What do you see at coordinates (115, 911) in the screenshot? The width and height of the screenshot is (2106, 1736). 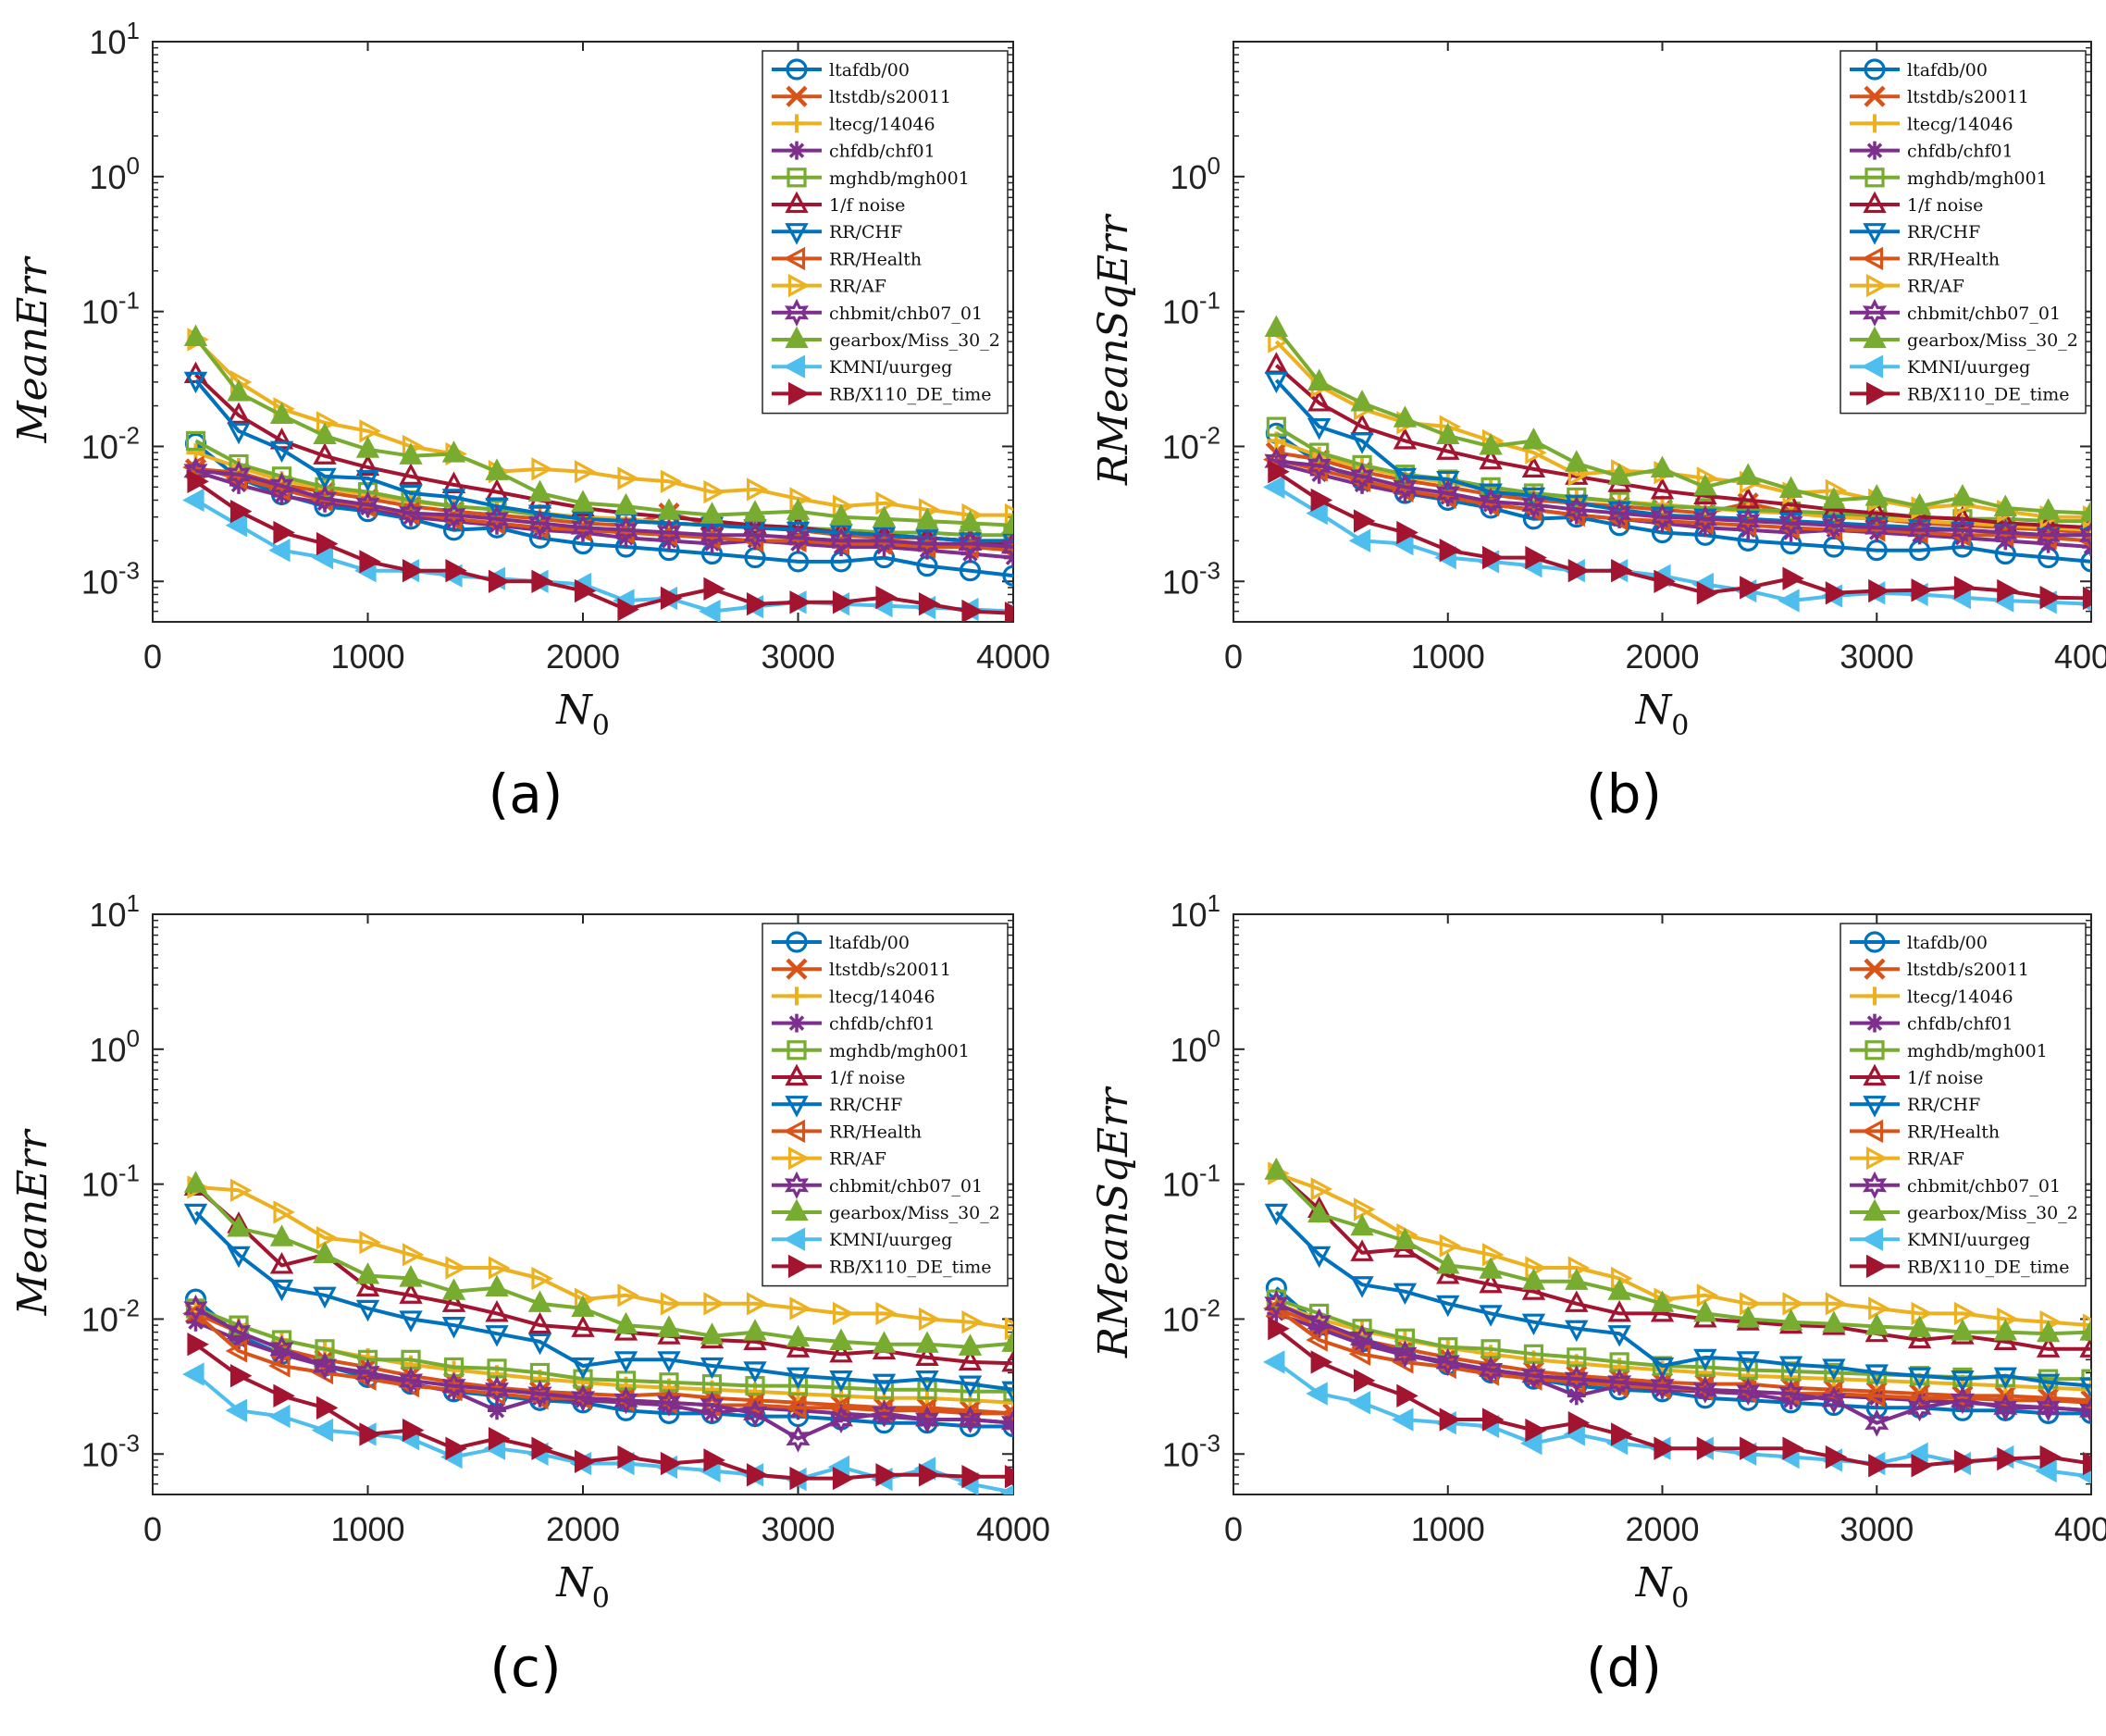 I see `y-tick-label: 10¹` at bounding box center [115, 911].